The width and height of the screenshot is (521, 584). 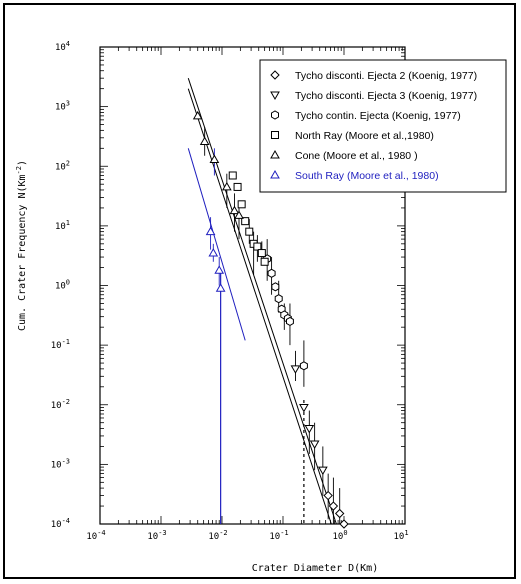 What do you see at coordinates (217, 535) in the screenshot?
I see `x-tick-label: 10⁻²` at bounding box center [217, 535].